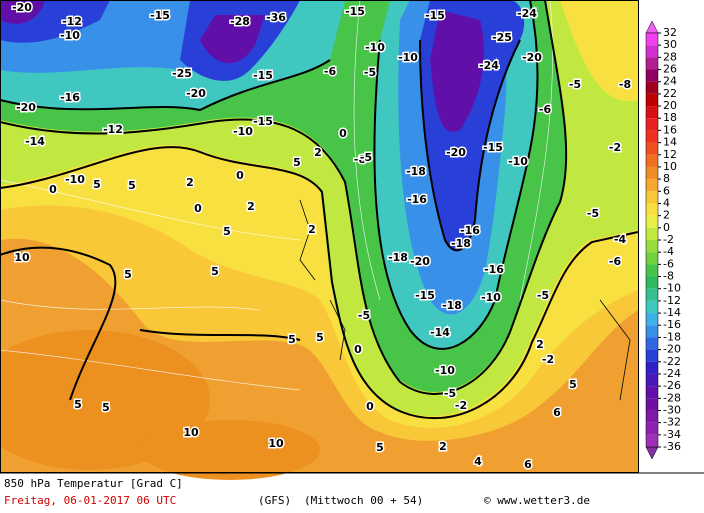  Describe the element at coordinates (672, 361) in the screenshot. I see `legend-tick-label: -22` at that location.